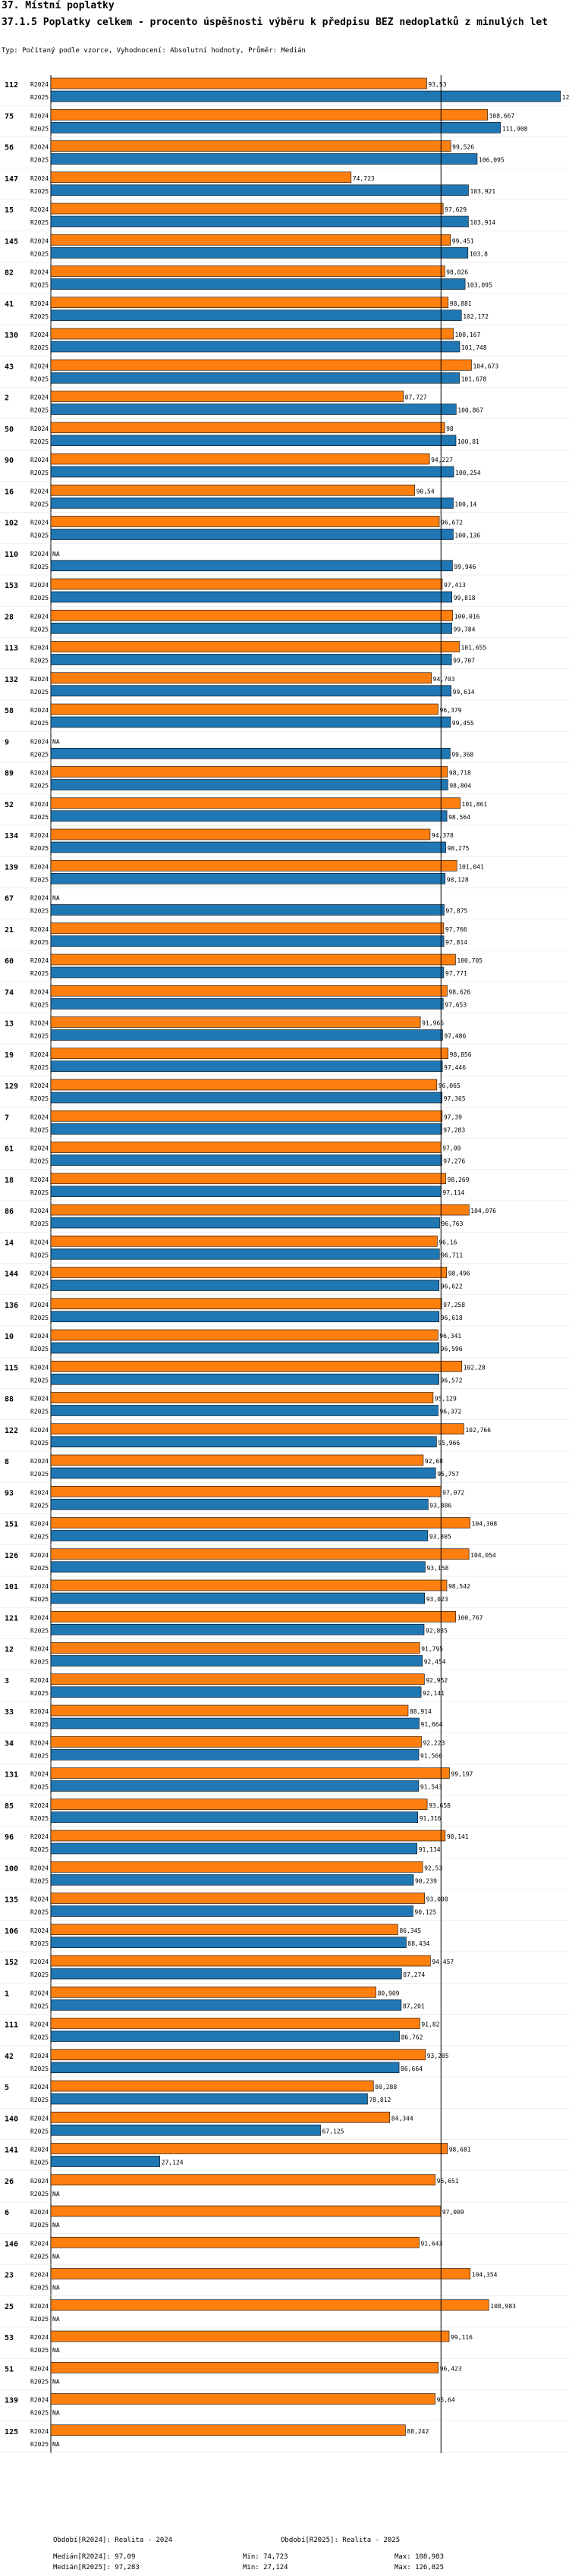  I want to click on category-label: 74, so click(9, 992).